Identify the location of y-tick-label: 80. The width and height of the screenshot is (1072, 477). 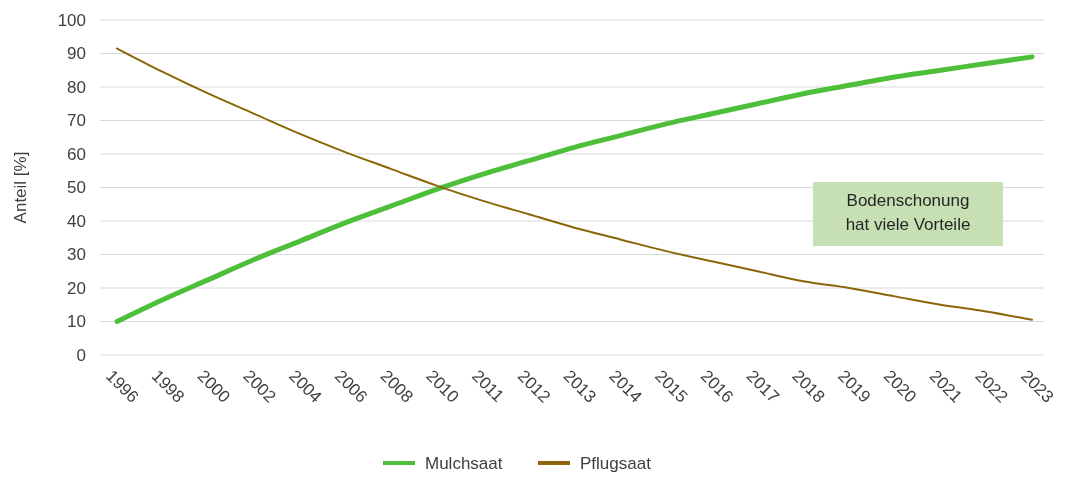
(76, 87).